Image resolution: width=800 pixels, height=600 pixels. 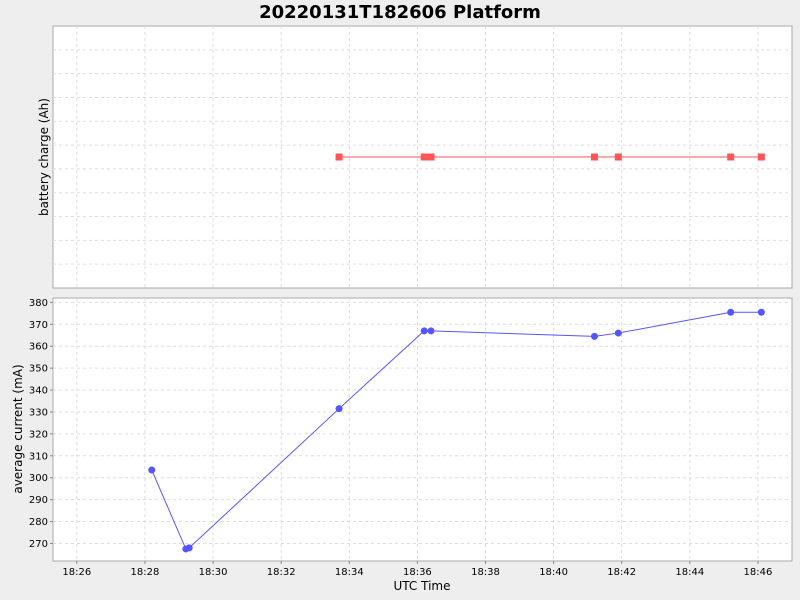 What do you see at coordinates (422, 586) in the screenshot?
I see `x-axis-label: UTC Time` at bounding box center [422, 586].